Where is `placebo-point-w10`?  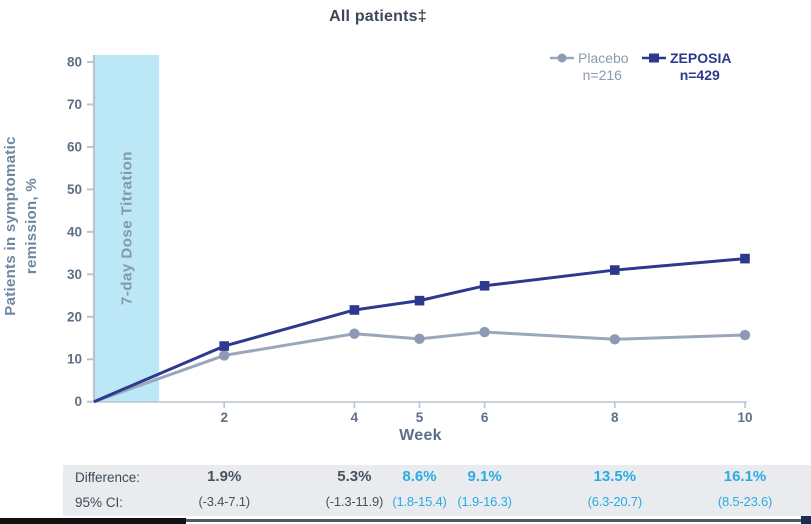 placebo-point-w10 is located at coordinates (745, 335).